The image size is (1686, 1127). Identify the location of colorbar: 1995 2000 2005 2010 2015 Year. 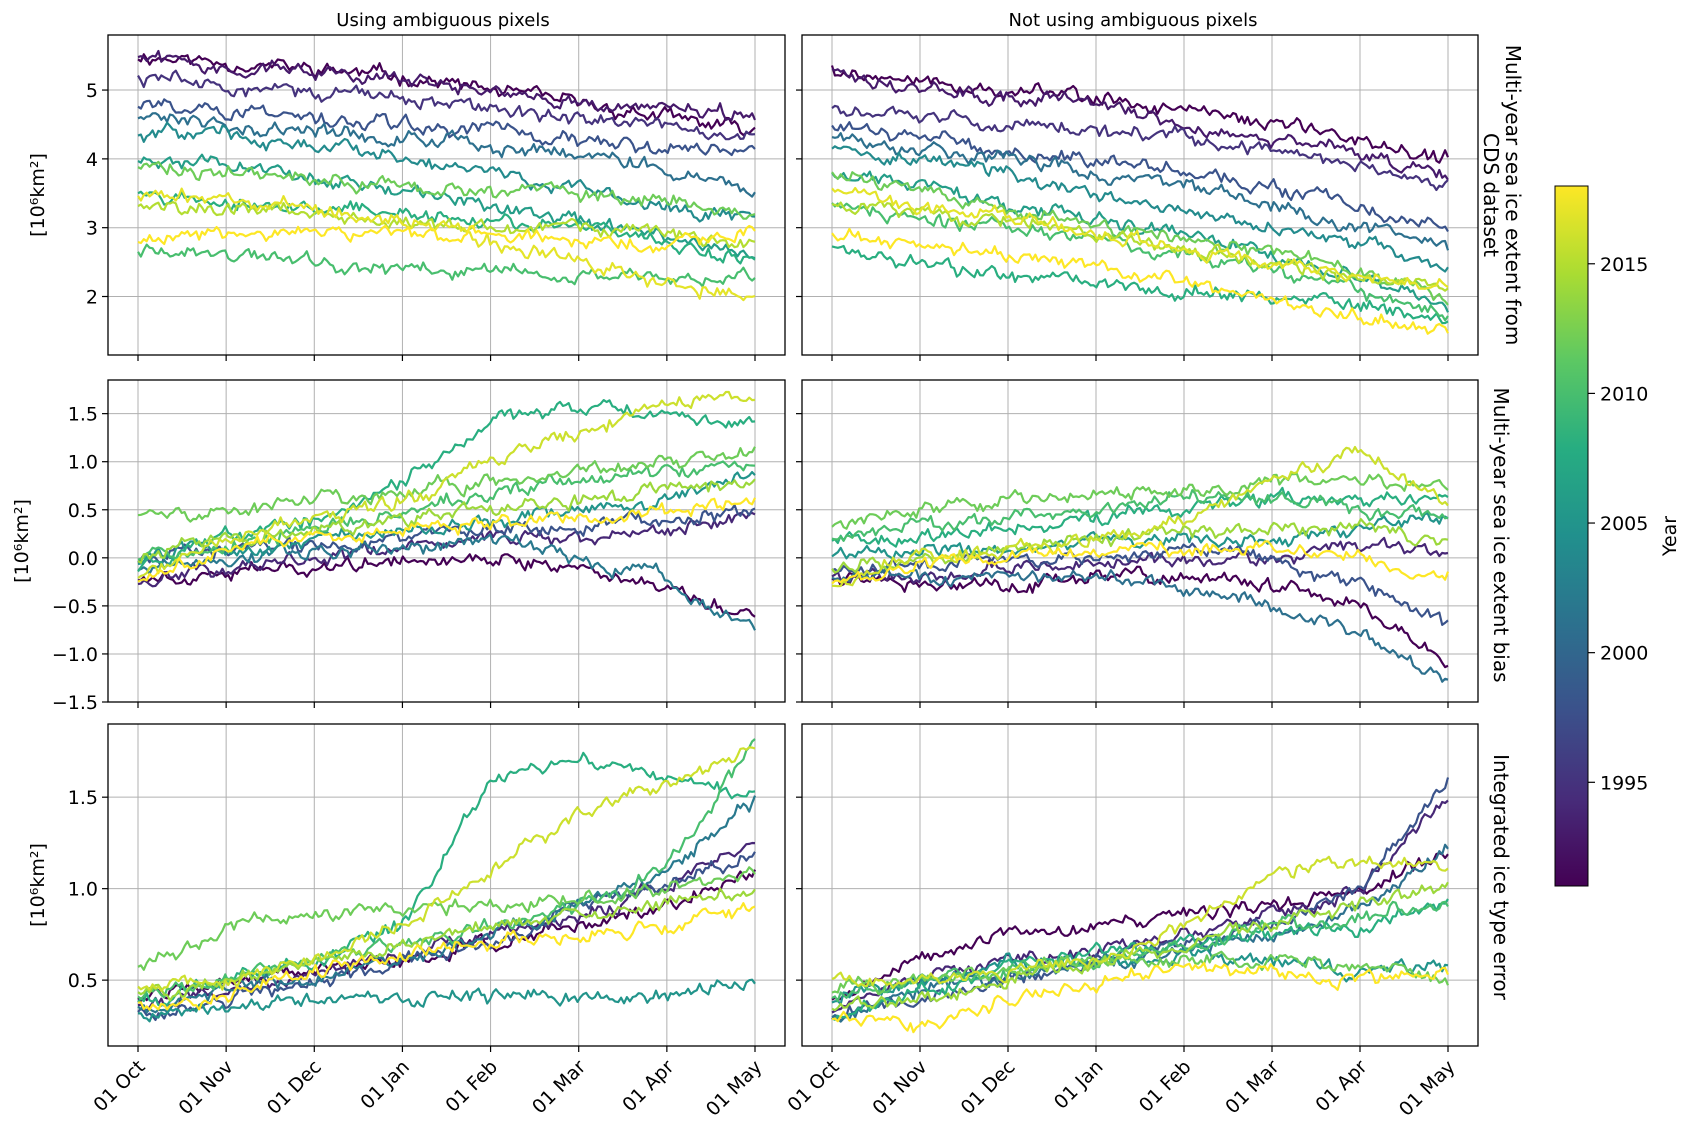
(1617, 536).